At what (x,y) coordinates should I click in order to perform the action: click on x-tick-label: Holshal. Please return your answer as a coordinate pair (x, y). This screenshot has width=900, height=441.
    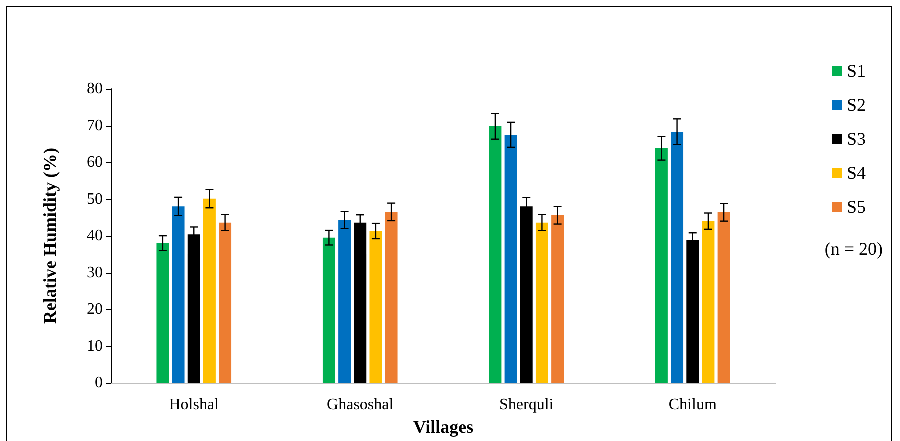
    Looking at the image, I should click on (194, 405).